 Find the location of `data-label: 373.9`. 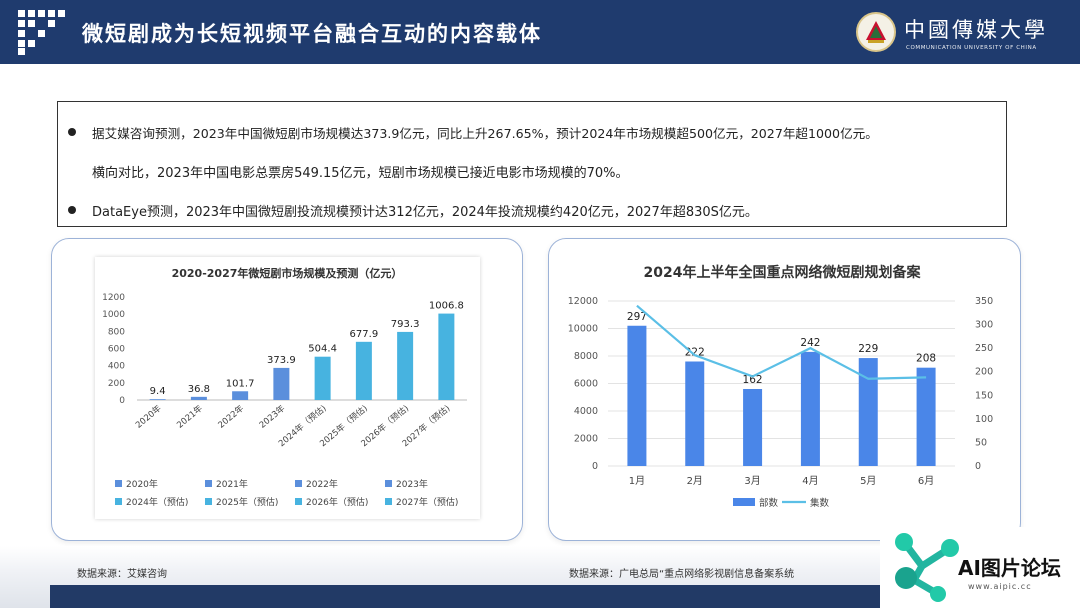

data-label: 373.9 is located at coordinates (281, 360).